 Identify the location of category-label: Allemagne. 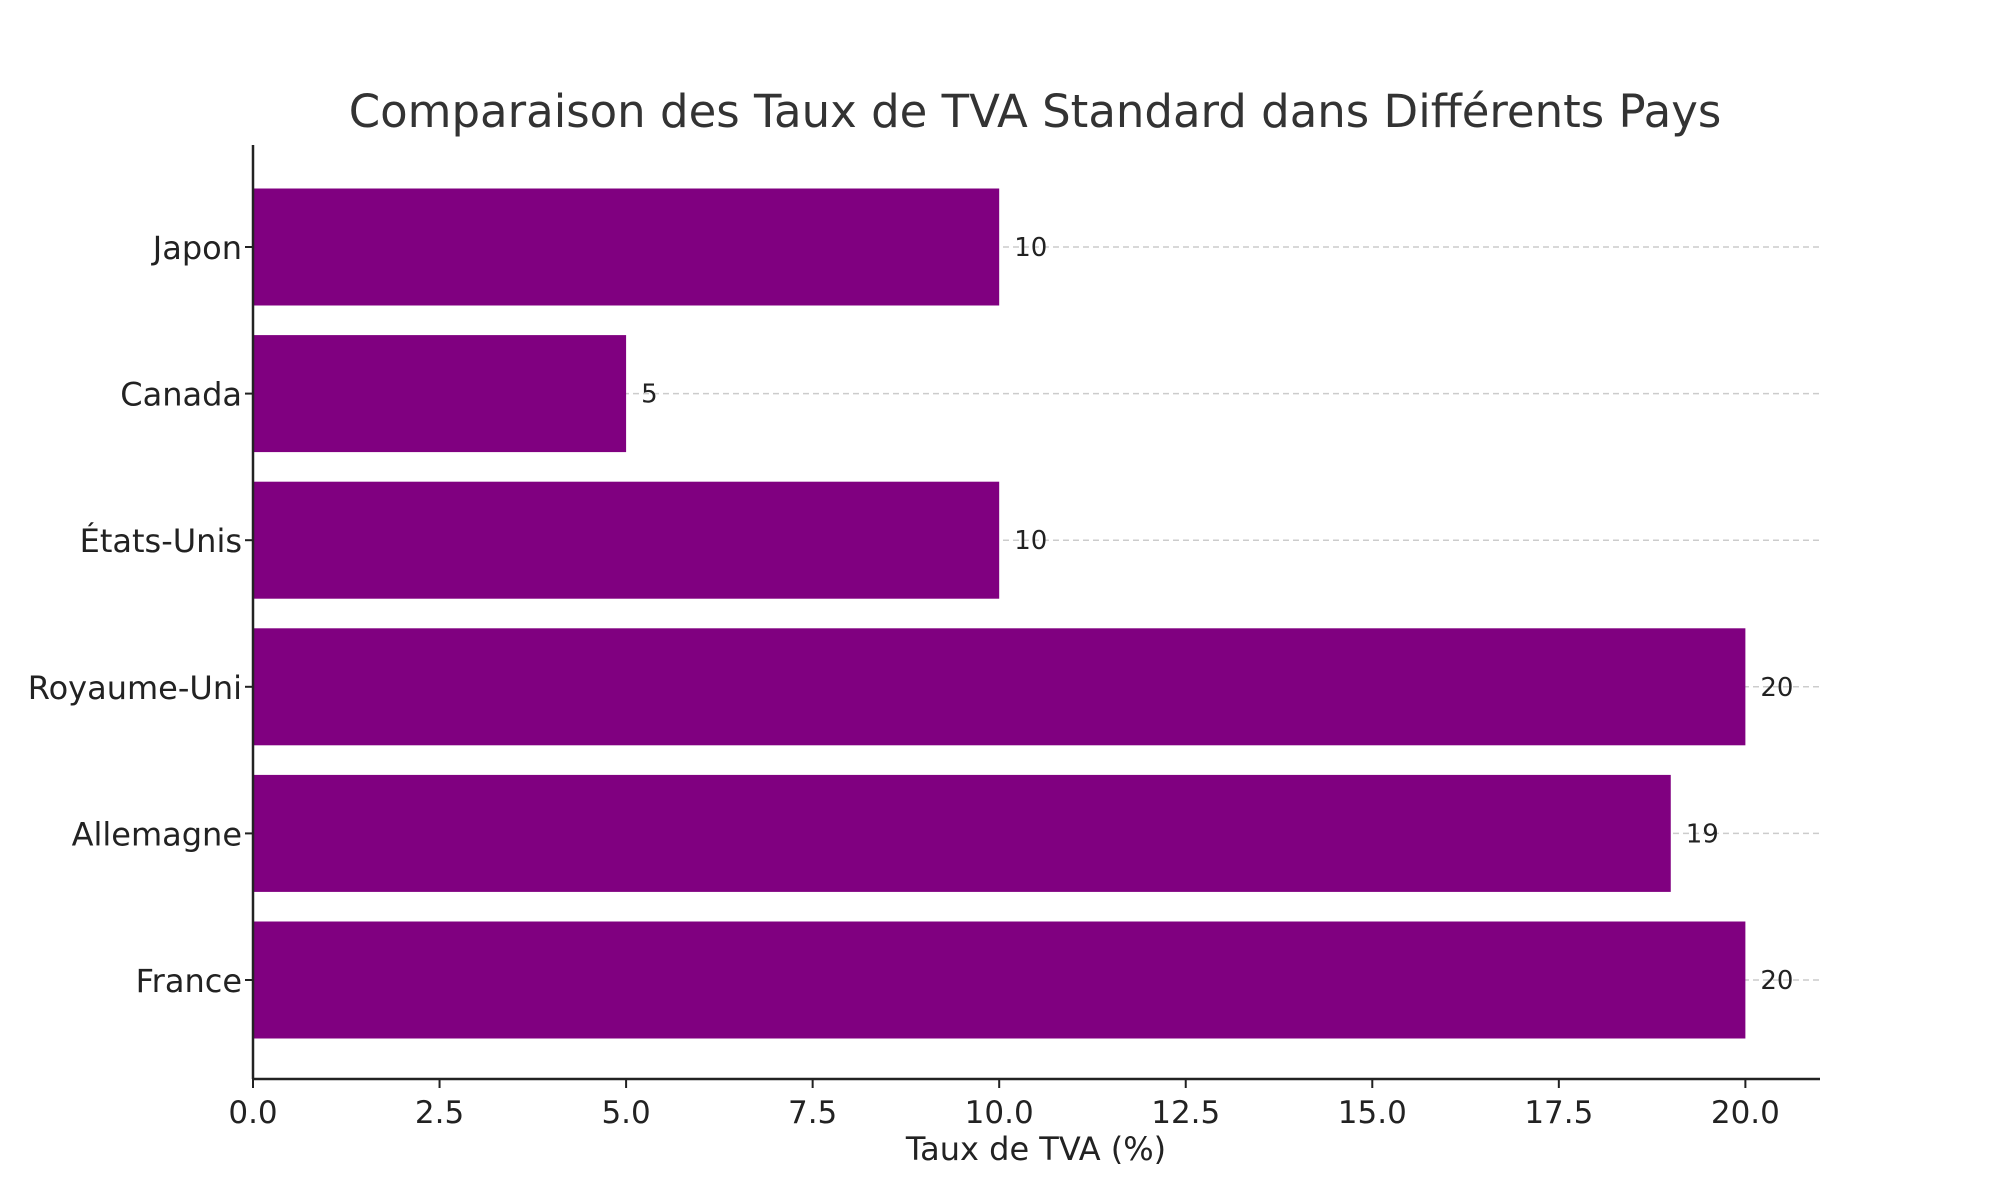
(157, 834).